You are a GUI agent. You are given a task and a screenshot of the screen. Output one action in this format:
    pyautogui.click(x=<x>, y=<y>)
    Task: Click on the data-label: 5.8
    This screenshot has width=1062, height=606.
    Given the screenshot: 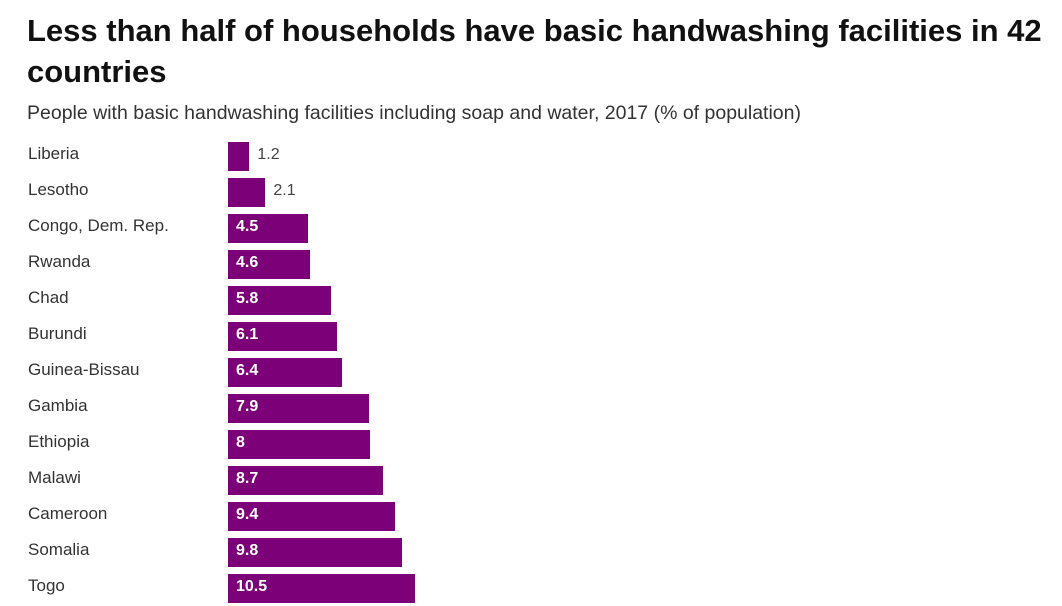 What is the action you would take?
    pyautogui.click(x=247, y=298)
    